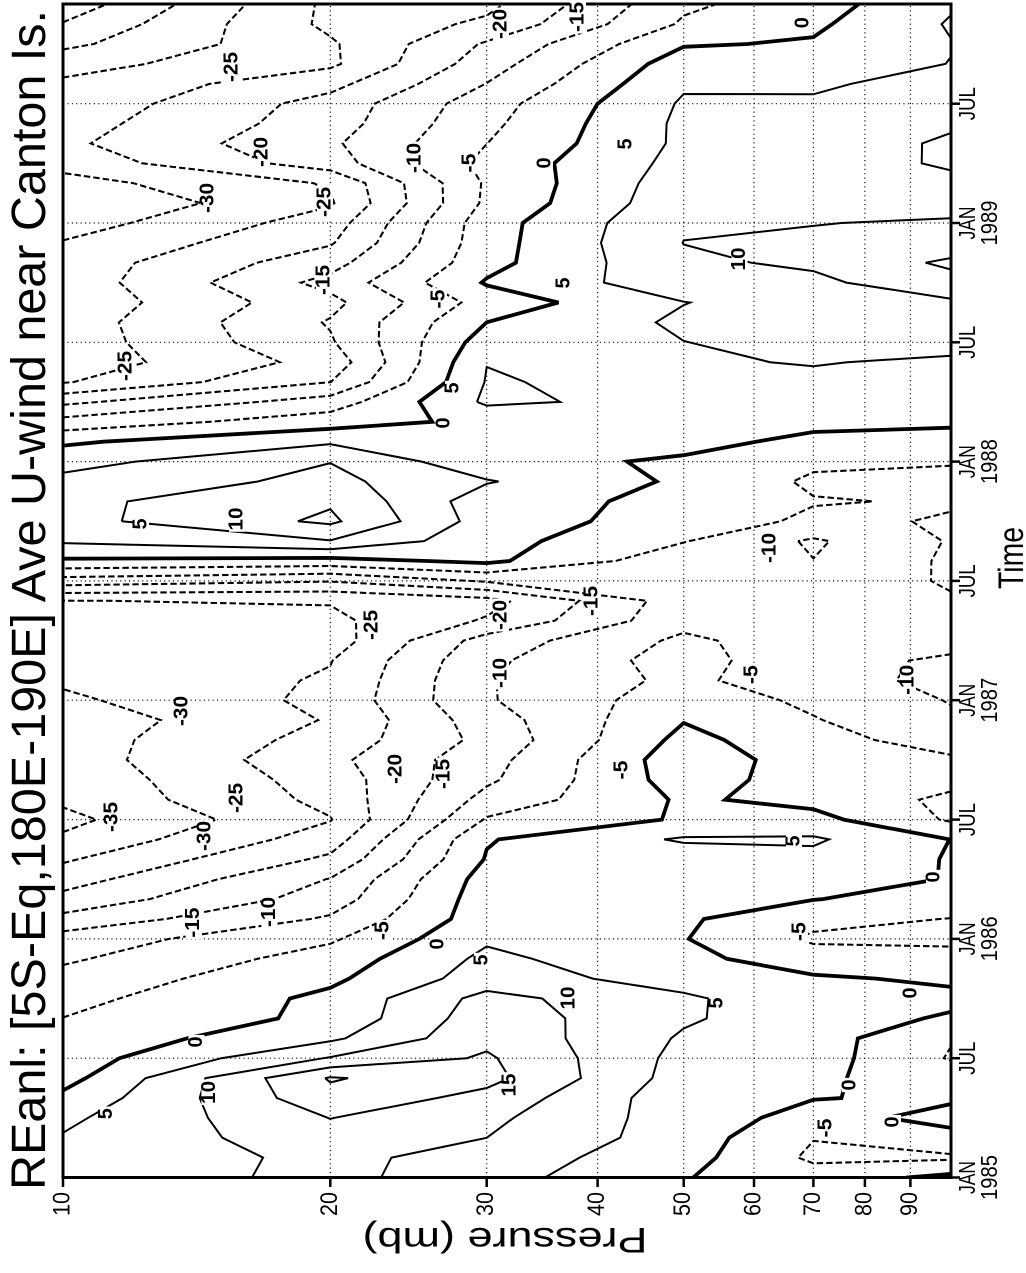  I want to click on svg-text: 50, so click(682, 1204).